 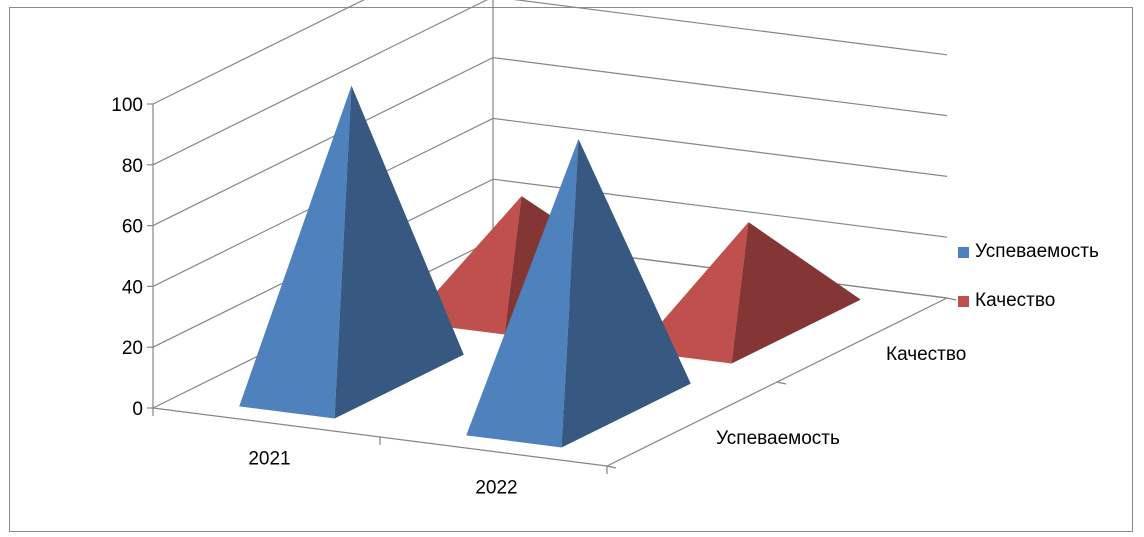 What do you see at coordinates (132, 287) in the screenshot?
I see `y-tick-label: 40` at bounding box center [132, 287].